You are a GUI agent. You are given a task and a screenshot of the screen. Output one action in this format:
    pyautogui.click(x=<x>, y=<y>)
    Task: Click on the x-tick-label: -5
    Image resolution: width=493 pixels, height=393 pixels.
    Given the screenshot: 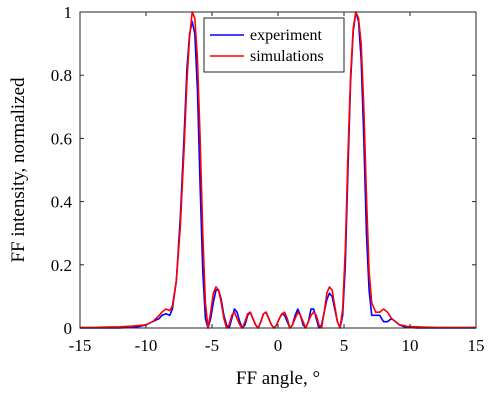 What is the action you would take?
    pyautogui.click(x=212, y=345)
    